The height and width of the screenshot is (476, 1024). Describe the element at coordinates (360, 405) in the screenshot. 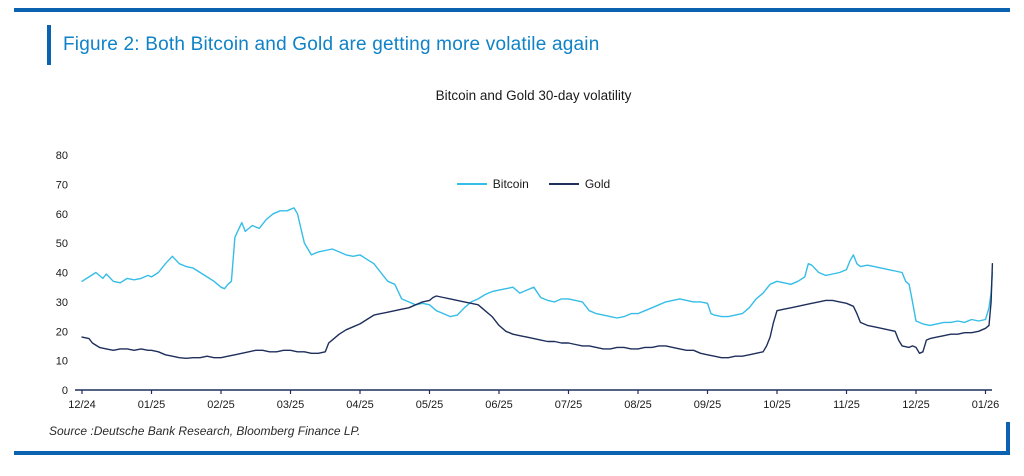

I see `x-tick-label: 04/25` at that location.